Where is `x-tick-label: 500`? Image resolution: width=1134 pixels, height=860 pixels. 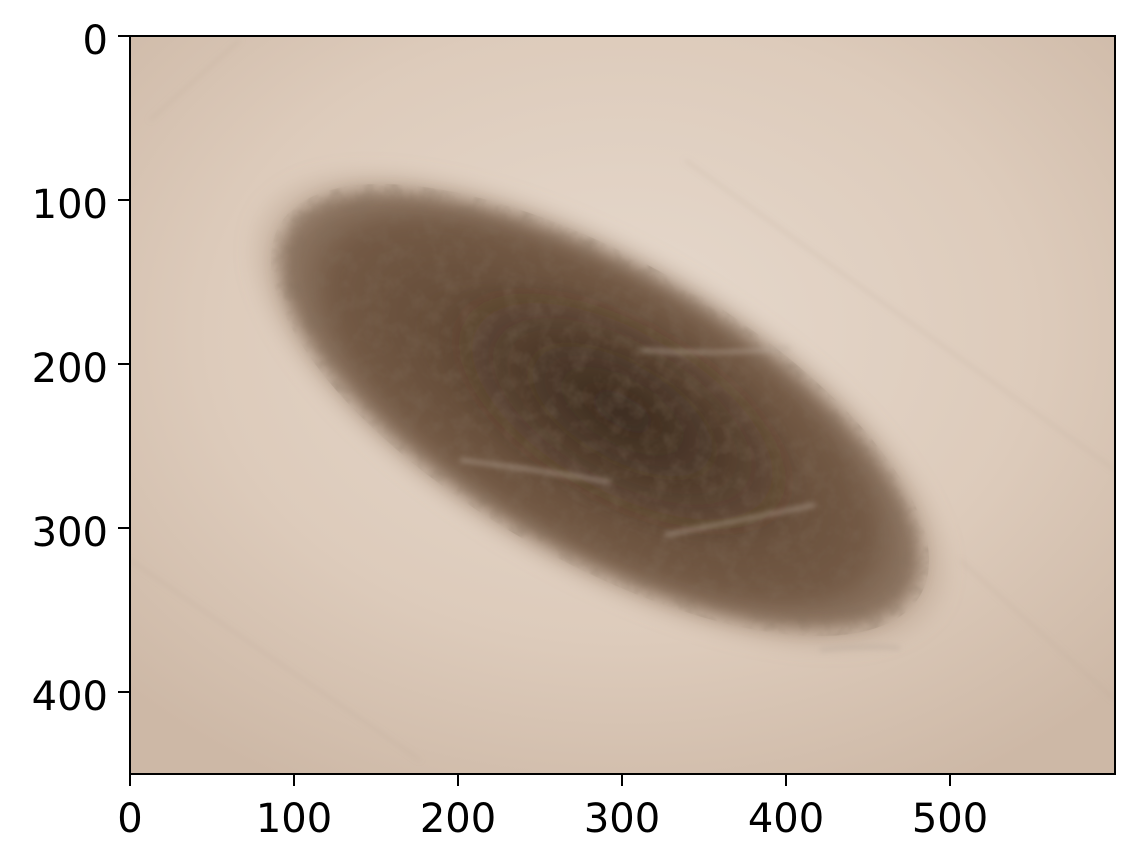 x-tick-label: 500 is located at coordinates (950, 819).